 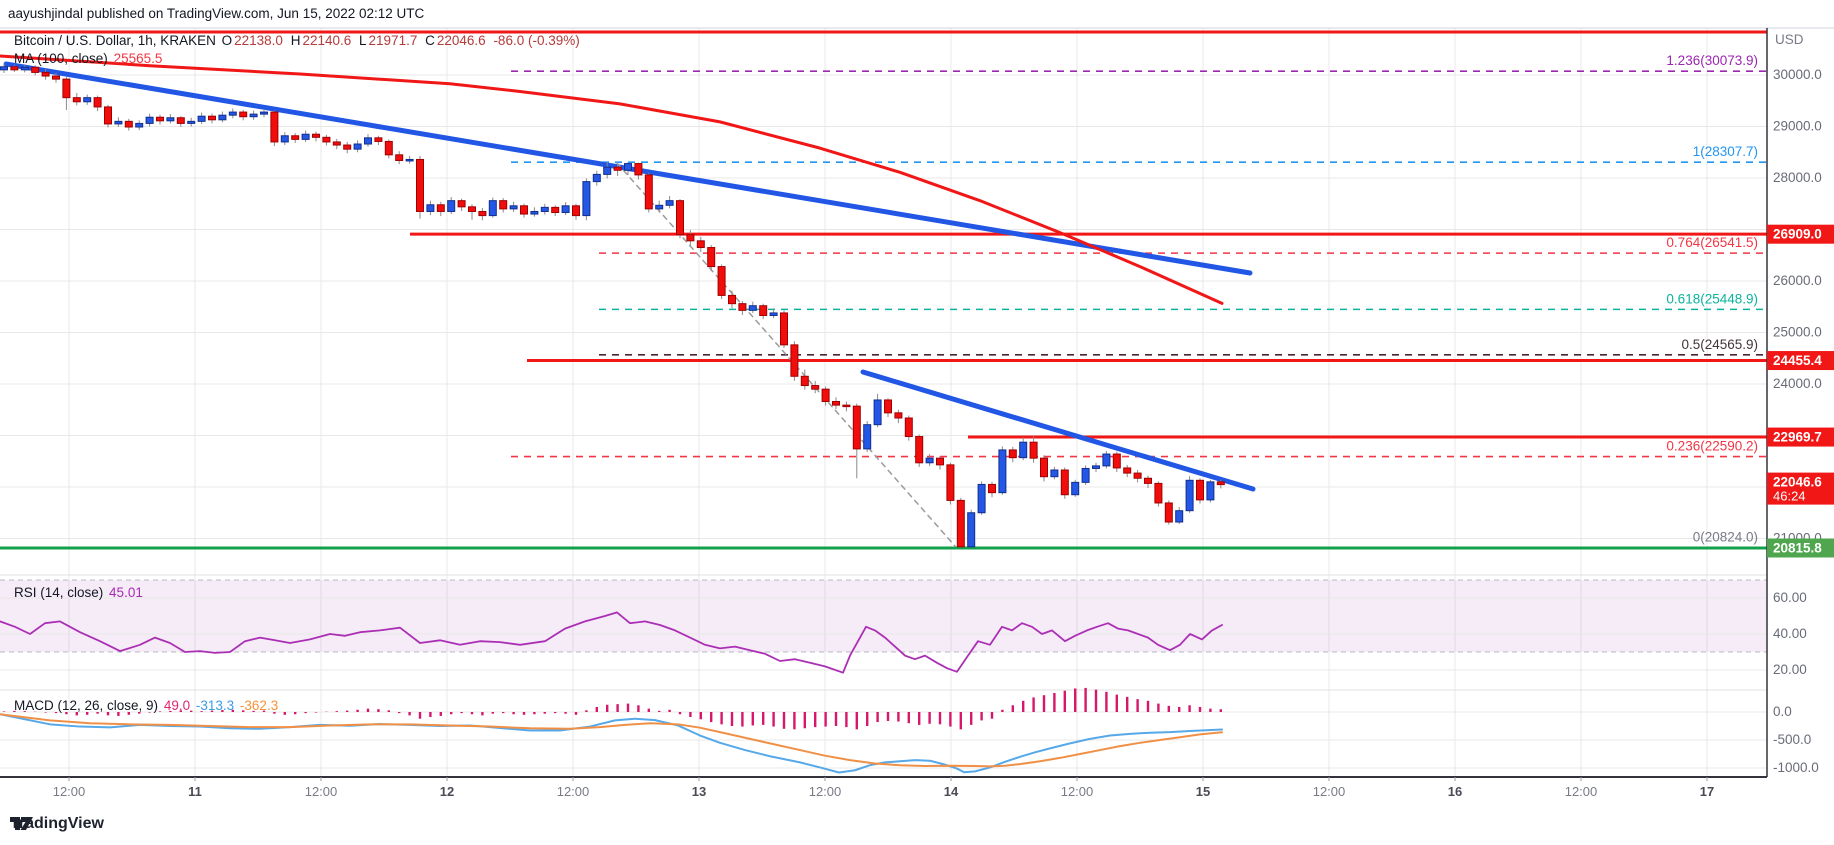 I want to click on price-badge-text: 24455.4, so click(x=1797, y=360).